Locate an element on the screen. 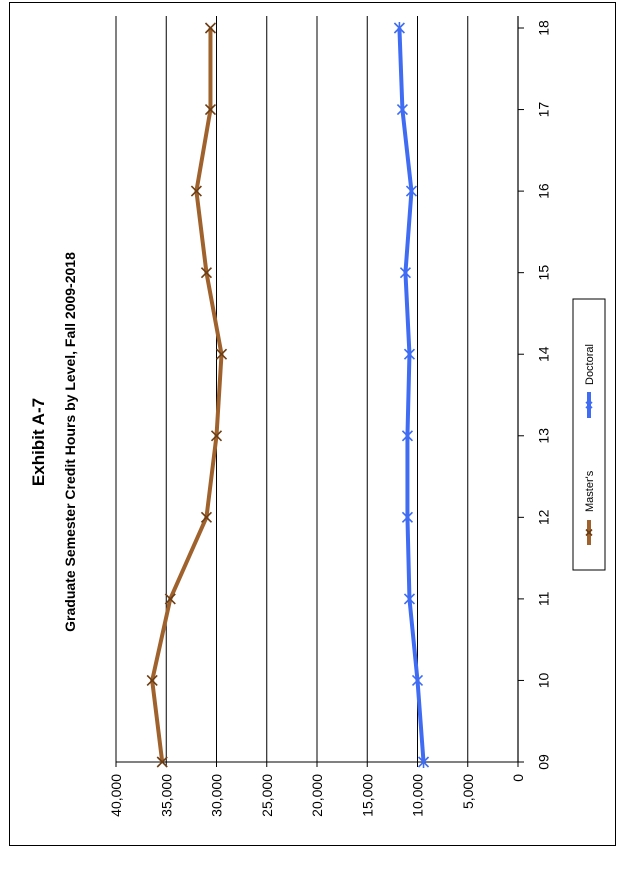  value-tick-label: 15,000 is located at coordinates (367, 795).